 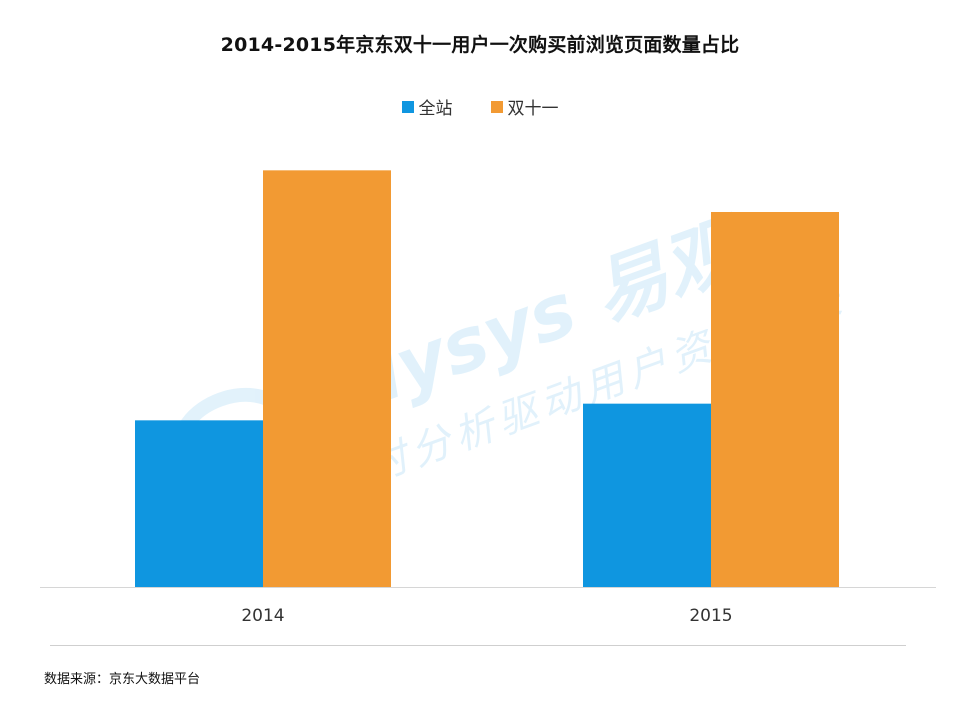 I want to click on bar-quanzhan-2015, so click(x=647, y=495).